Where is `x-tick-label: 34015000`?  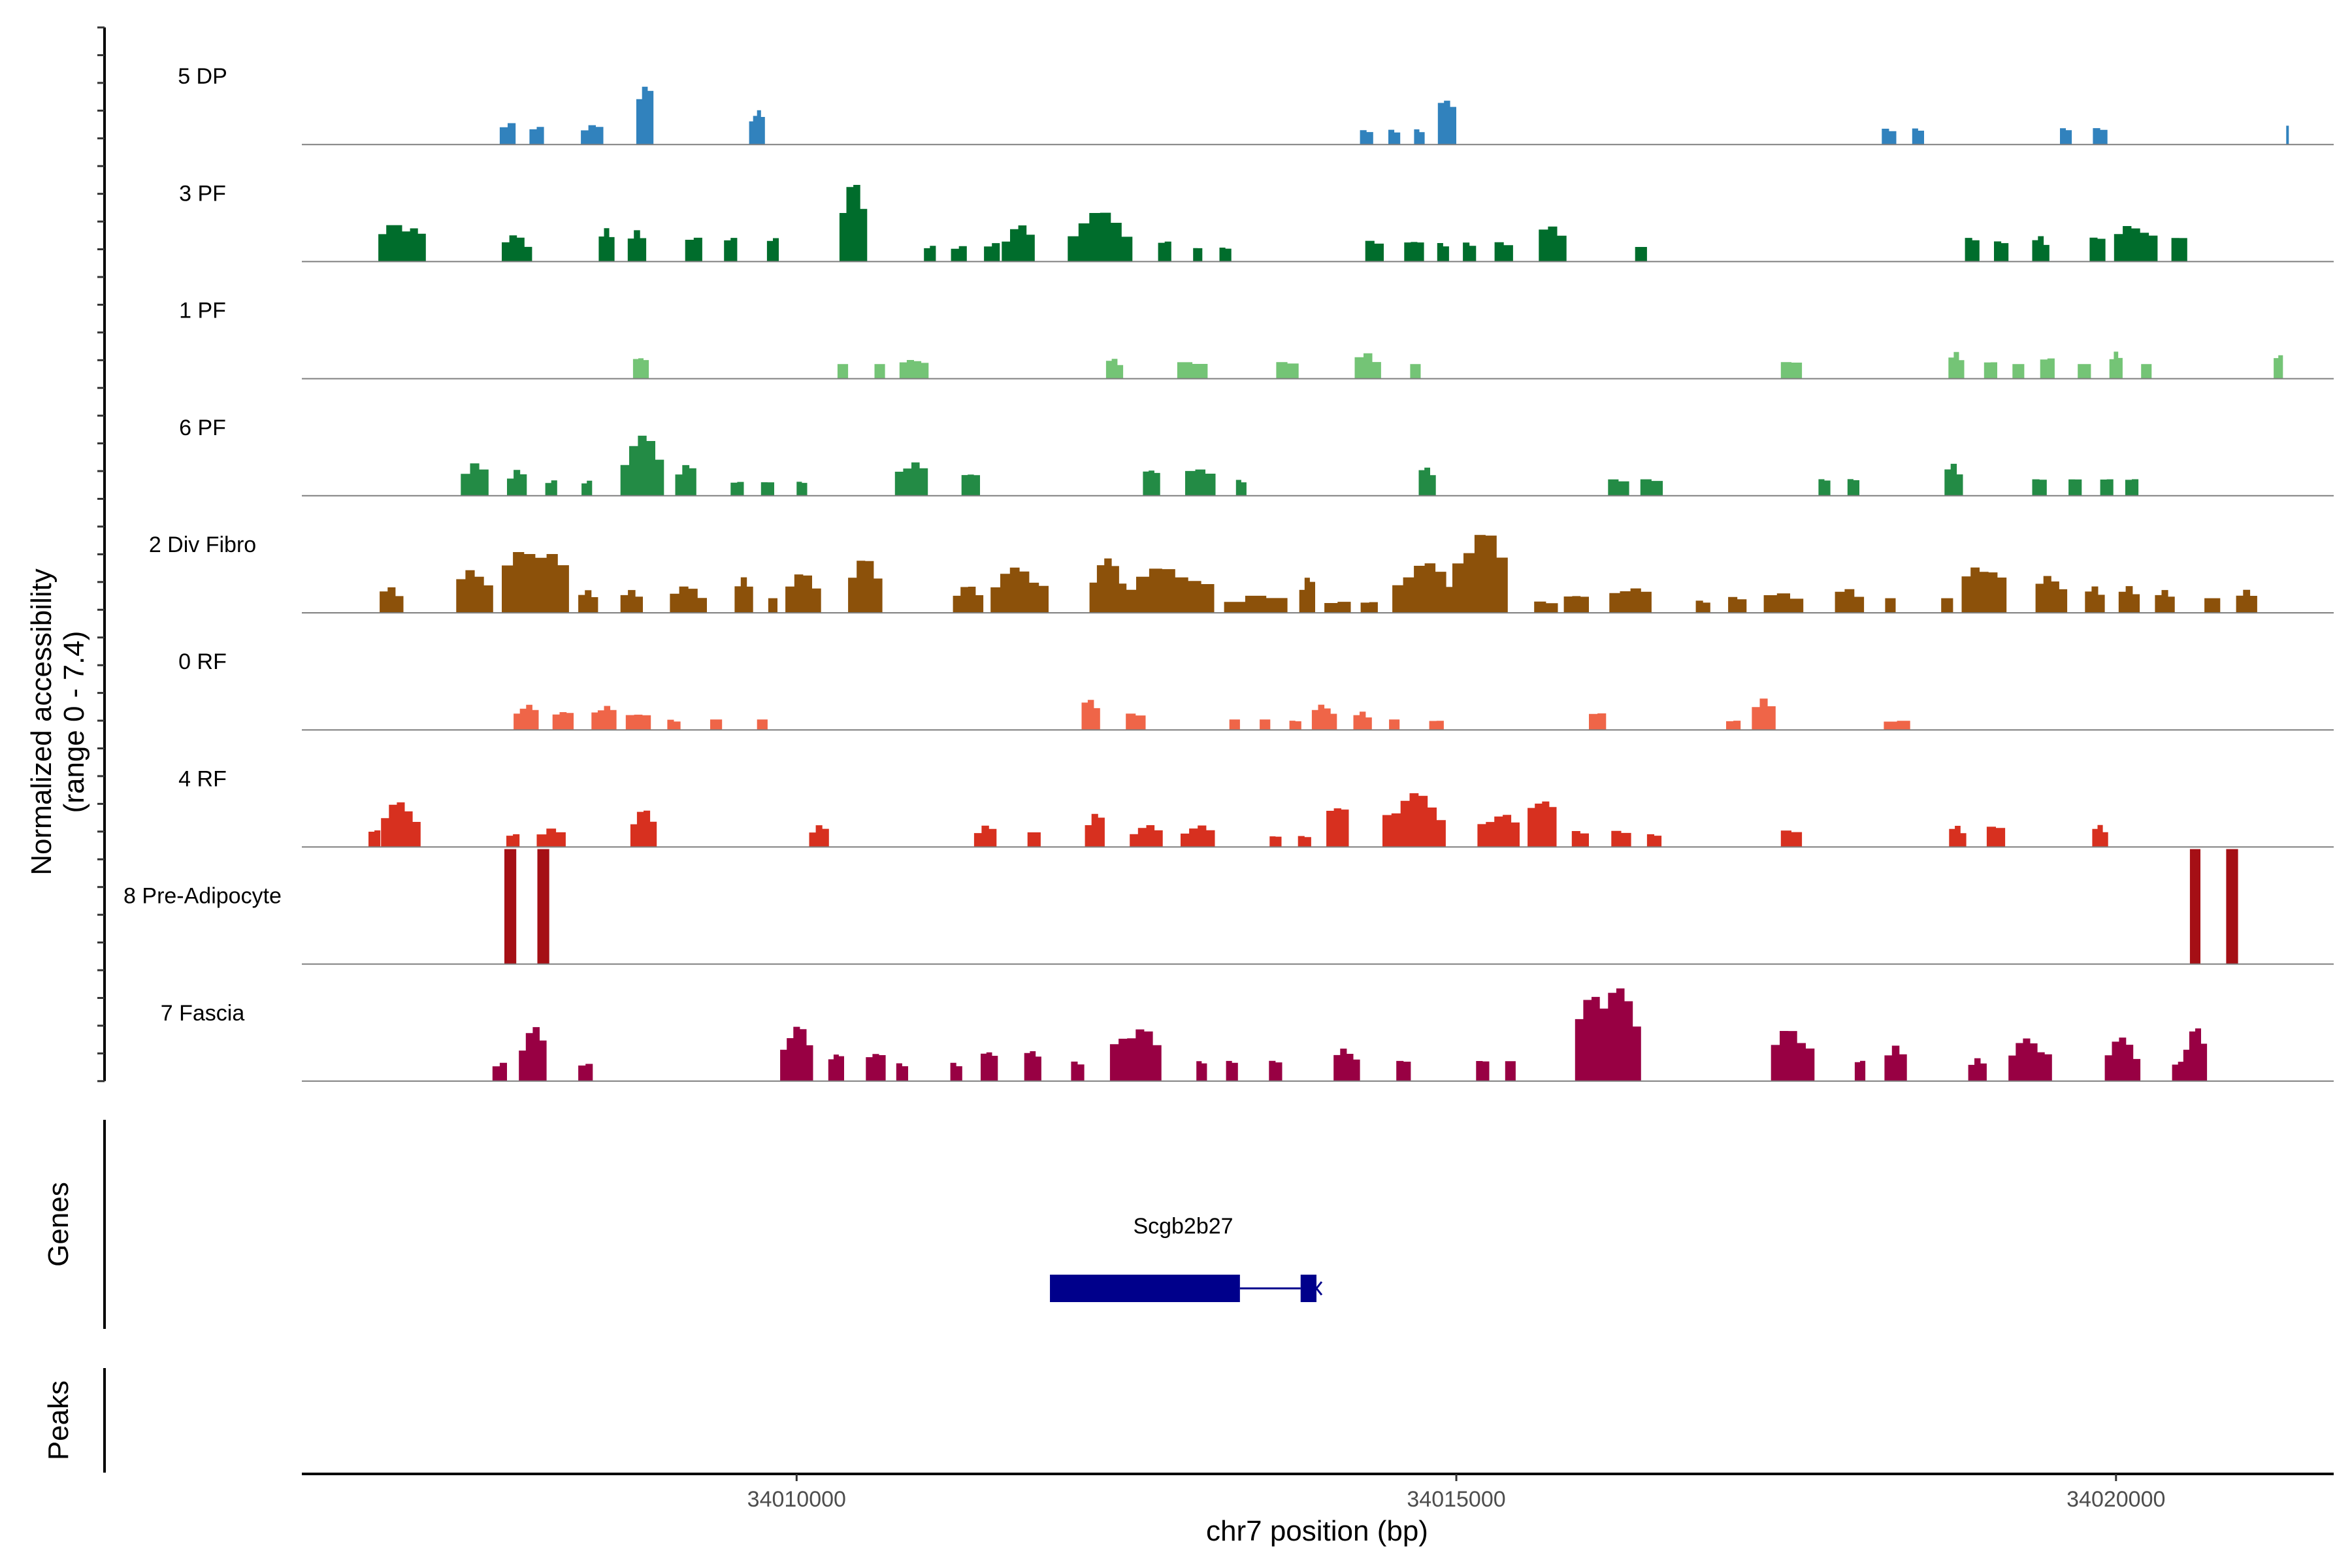 x-tick-label: 34015000 is located at coordinates (1456, 1499).